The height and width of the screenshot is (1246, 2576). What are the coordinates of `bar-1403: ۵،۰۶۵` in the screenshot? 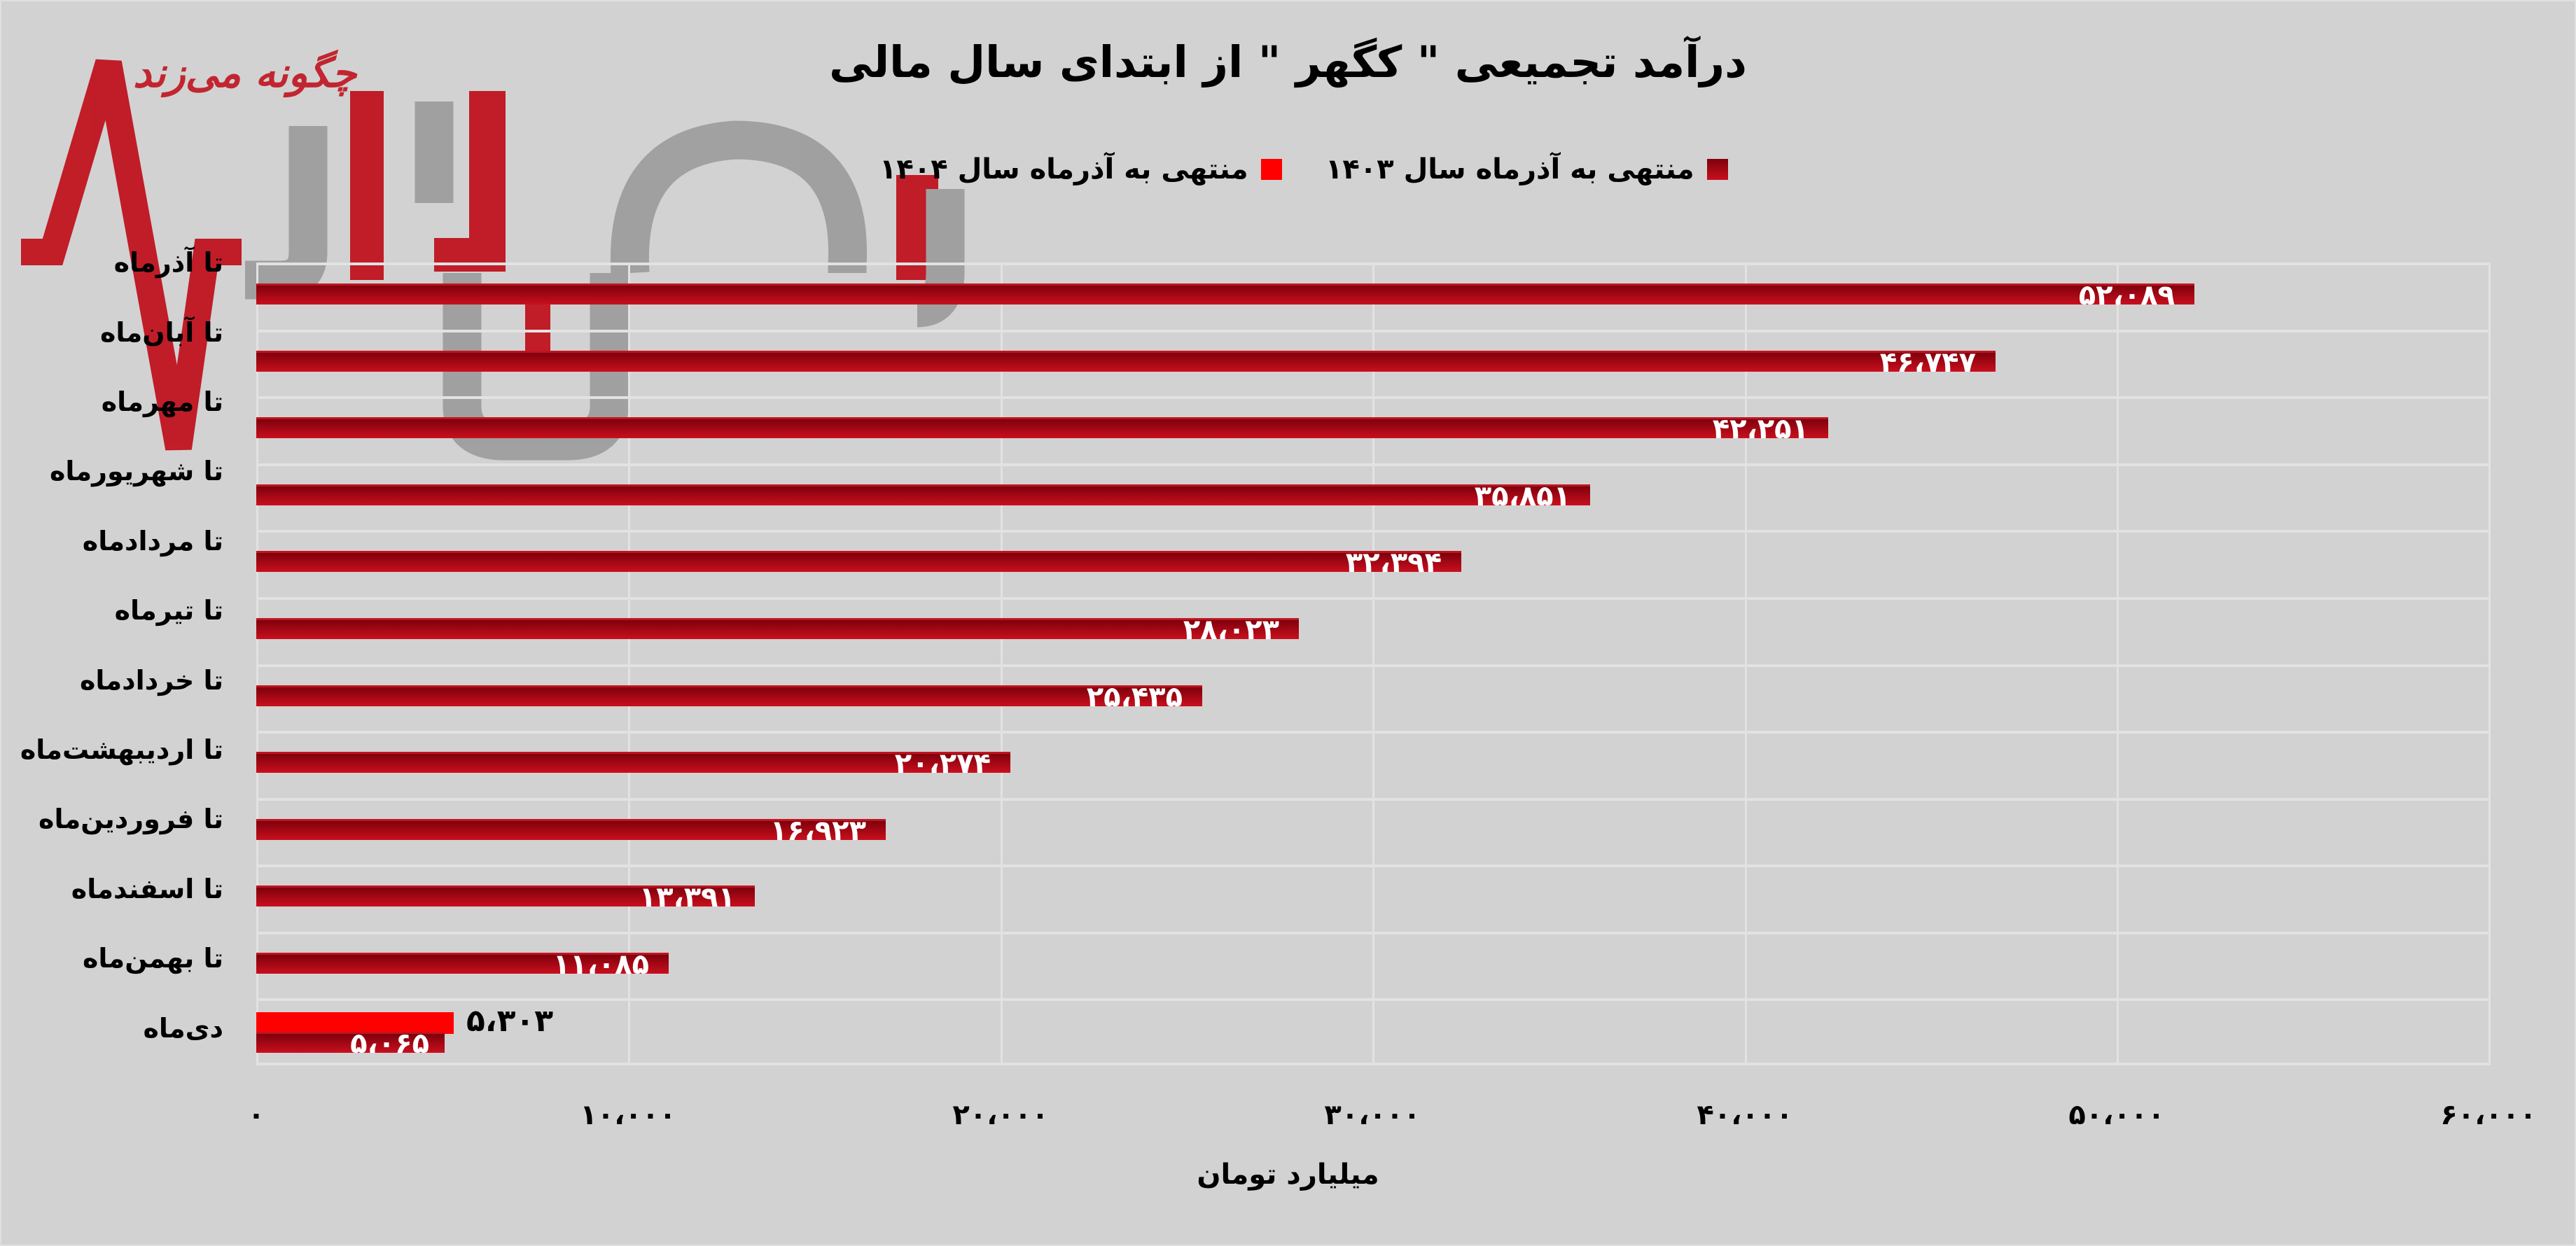 It's located at (350, 1044).